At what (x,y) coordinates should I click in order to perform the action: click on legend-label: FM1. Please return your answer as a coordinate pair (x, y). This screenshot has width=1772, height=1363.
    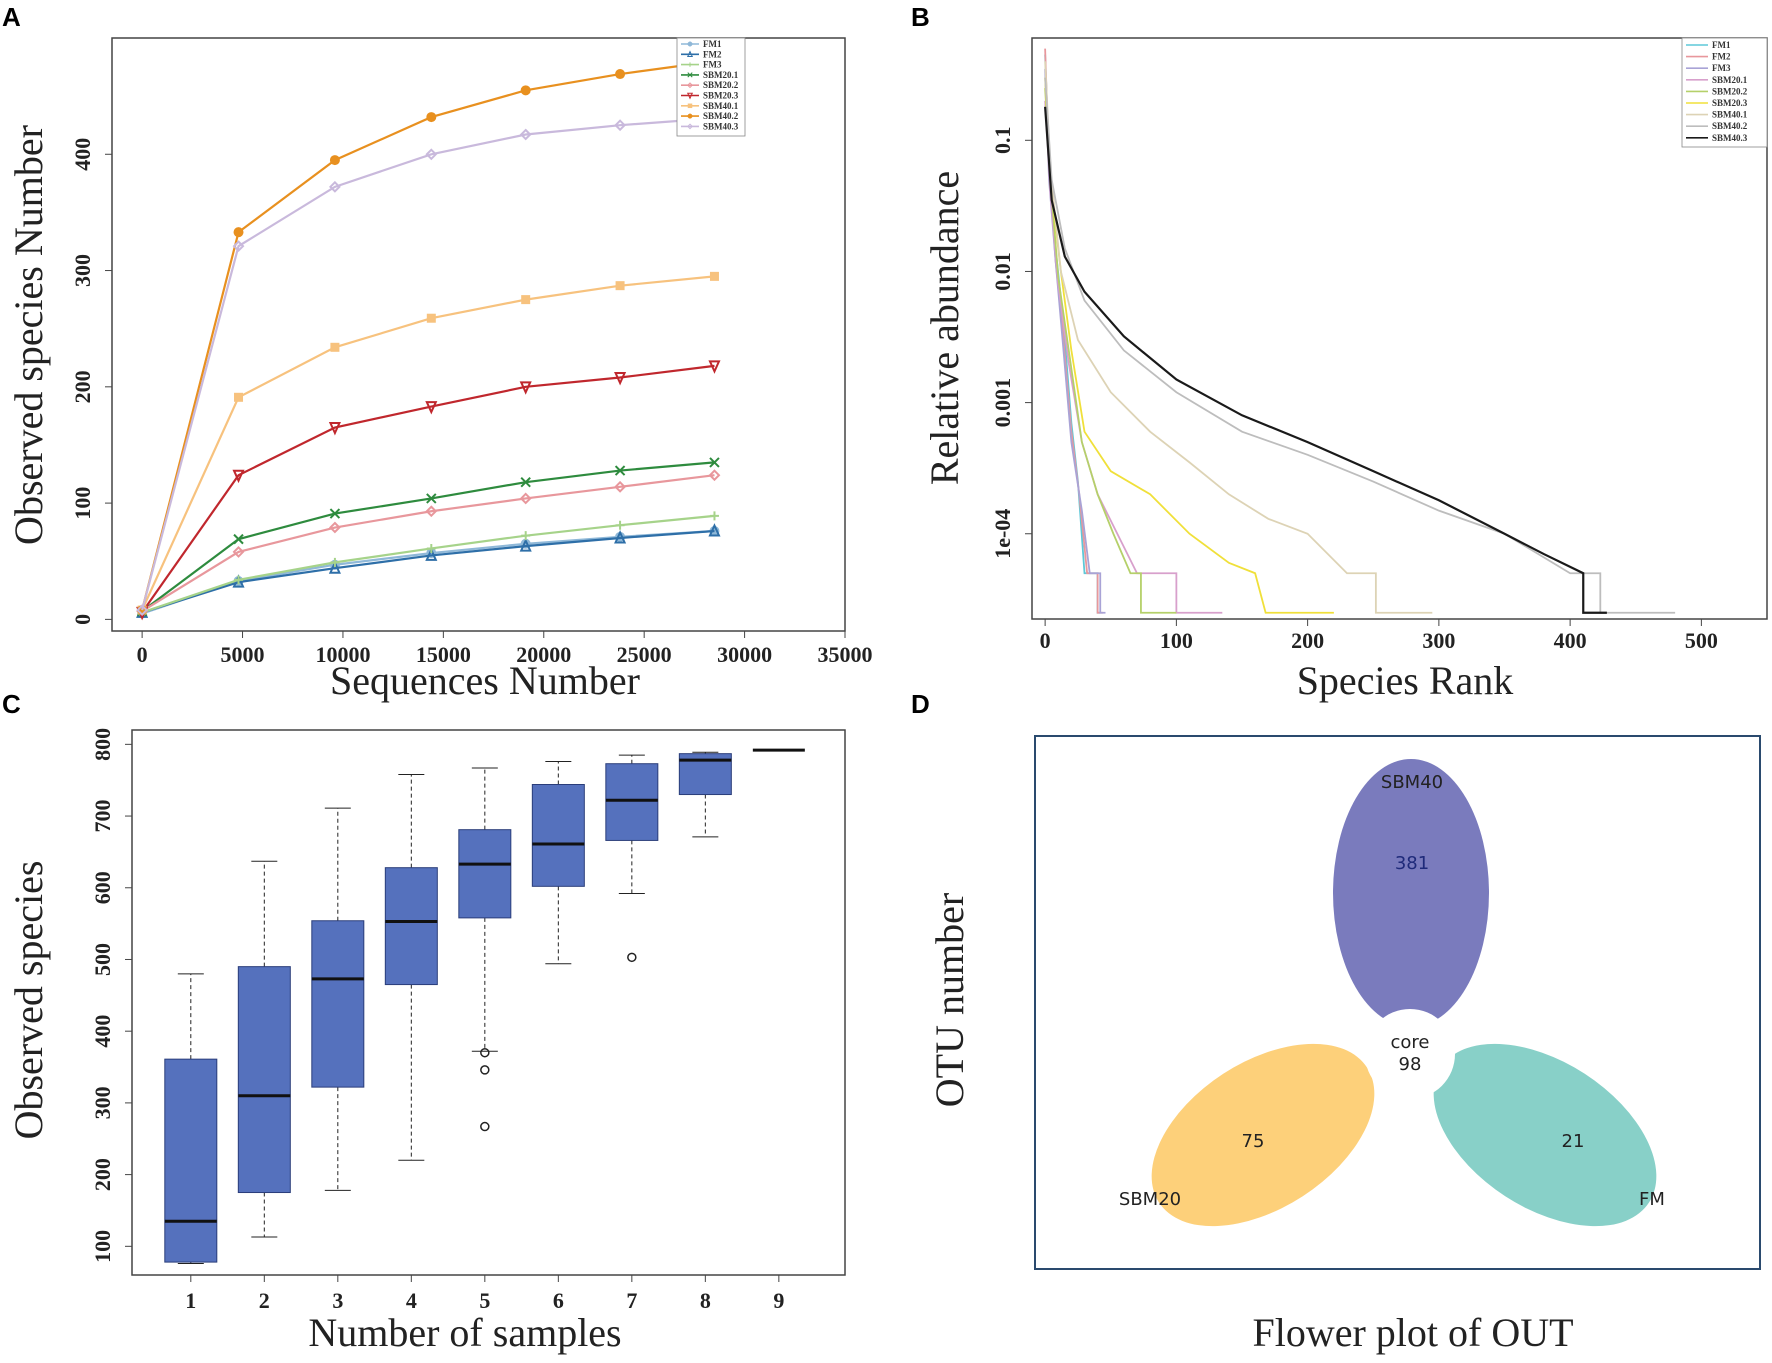
    Looking at the image, I should click on (1721, 45).